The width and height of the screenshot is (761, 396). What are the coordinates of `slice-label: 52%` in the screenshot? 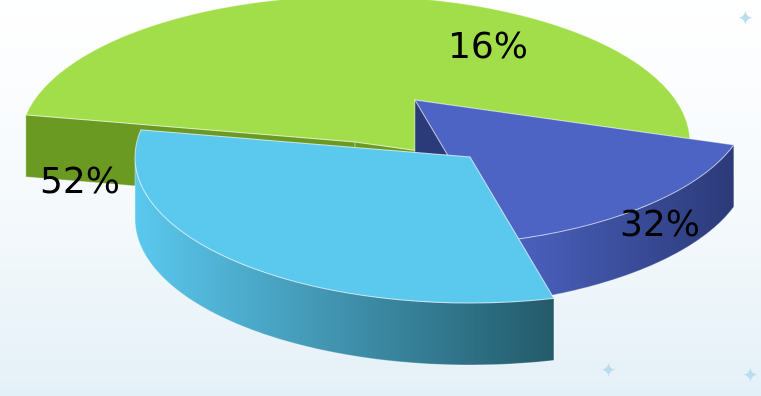 It's located at (80, 181).